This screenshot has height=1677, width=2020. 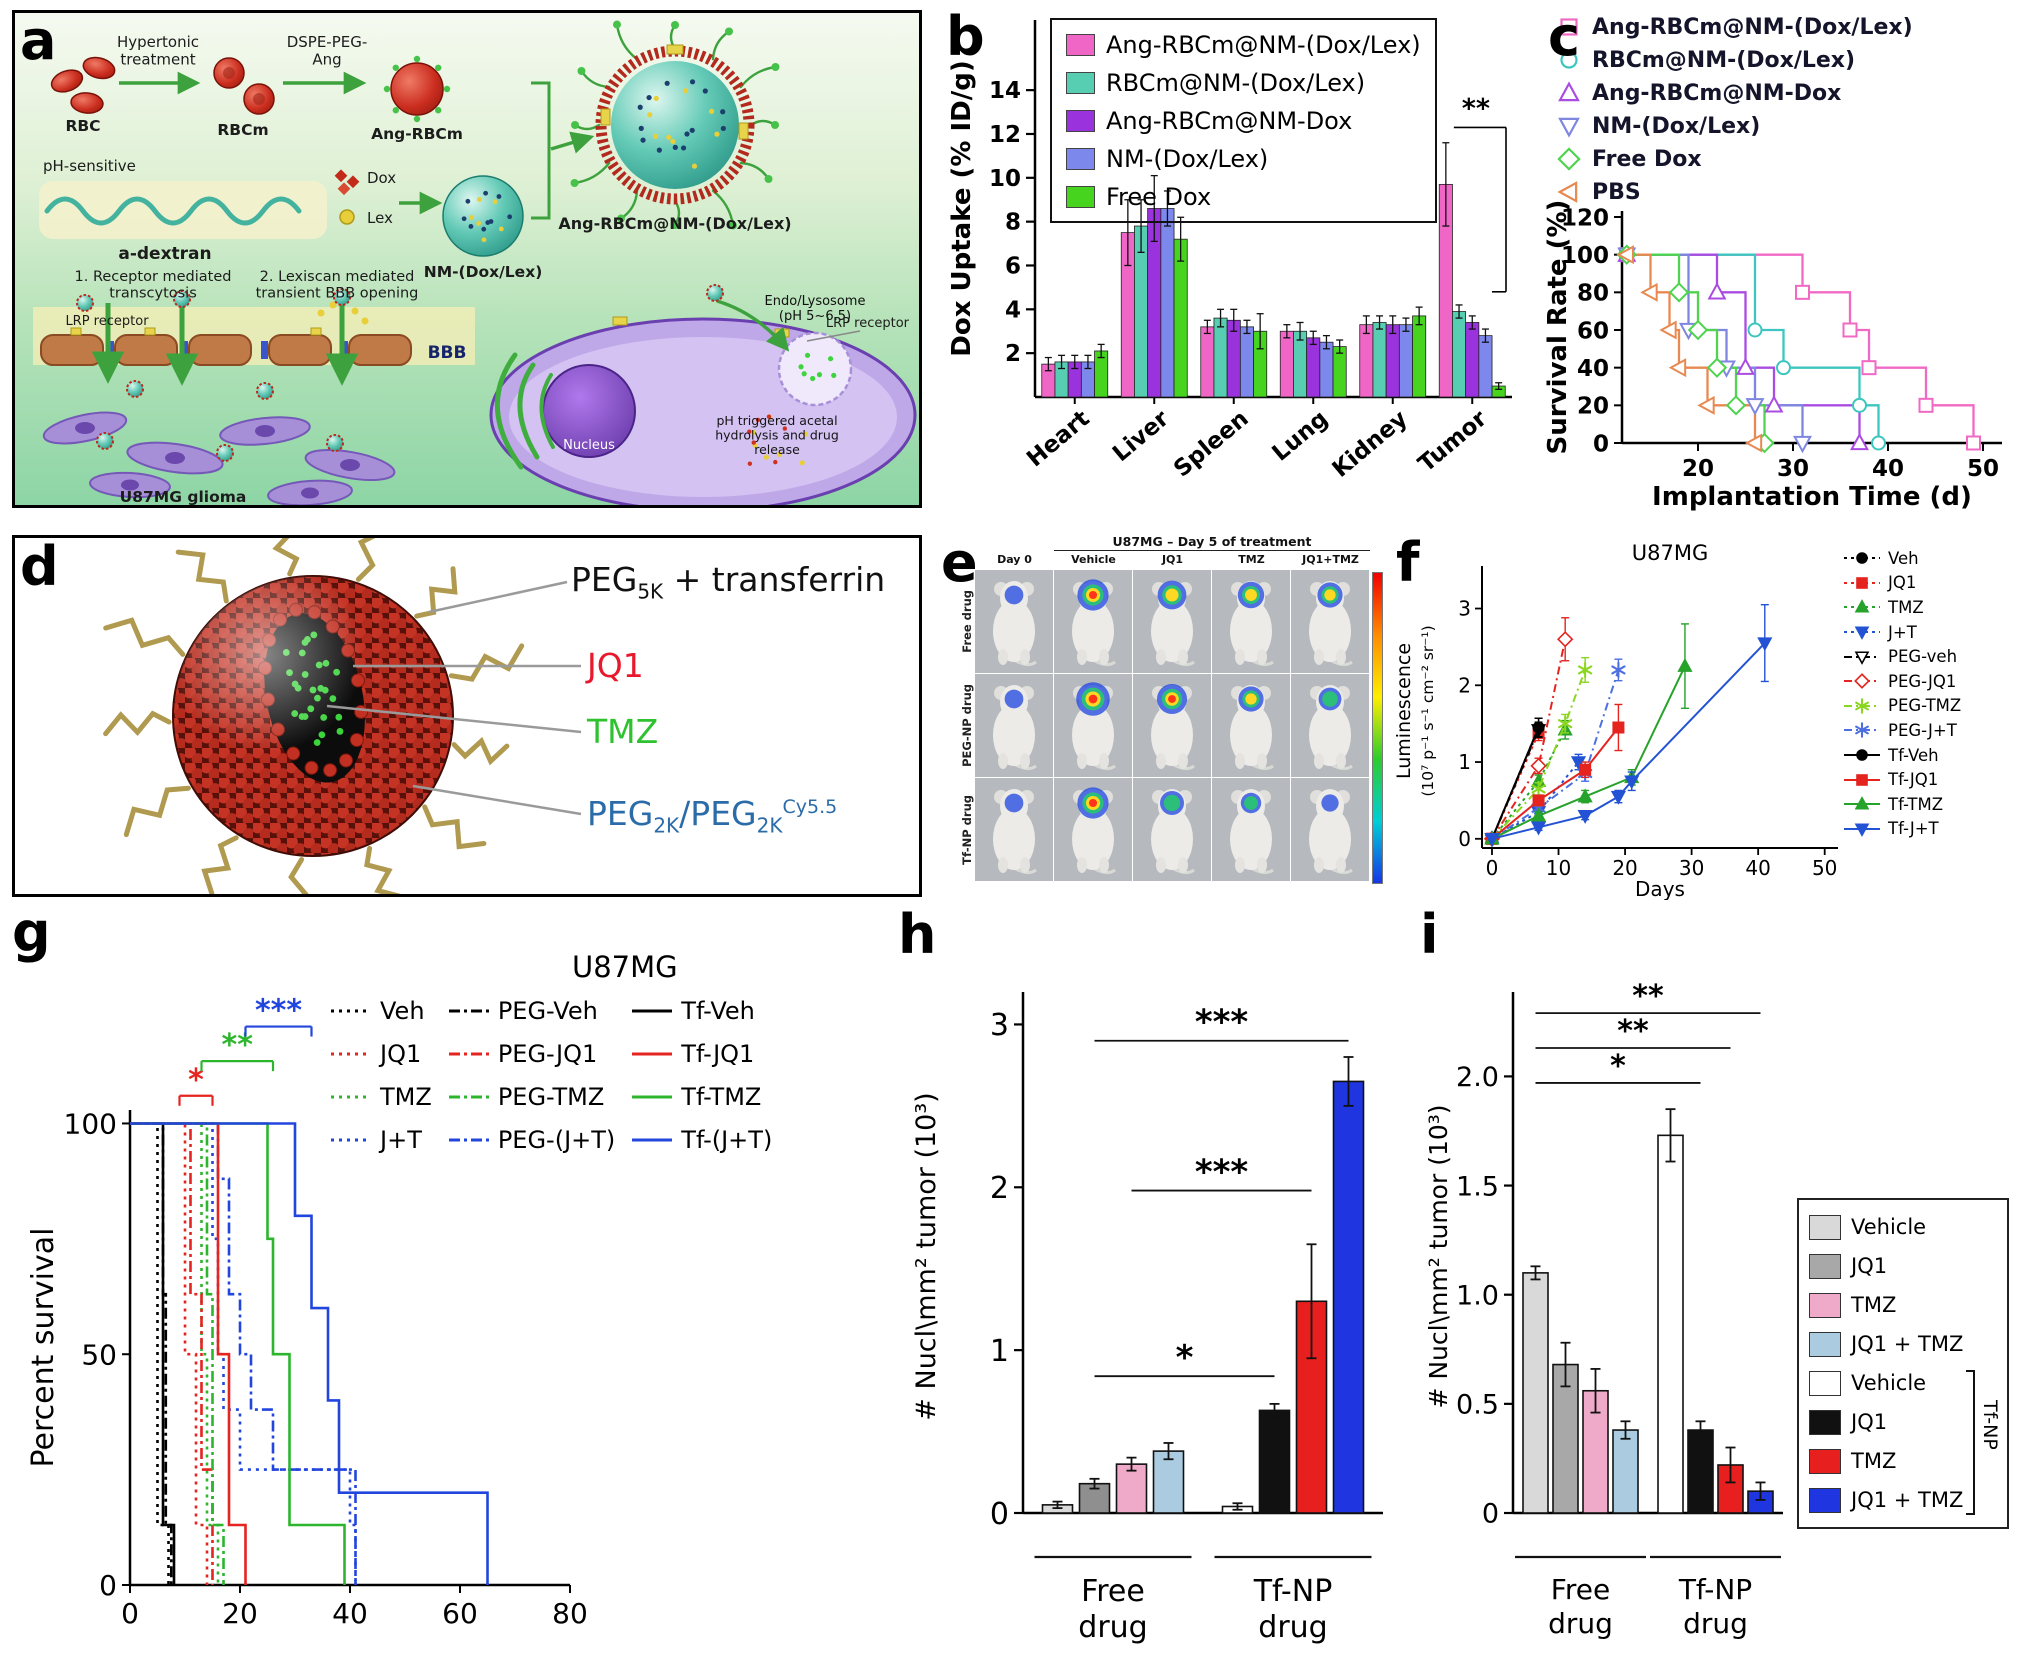 What do you see at coordinates (572, 142) in the screenshot?
I see `arrow-to-final` at bounding box center [572, 142].